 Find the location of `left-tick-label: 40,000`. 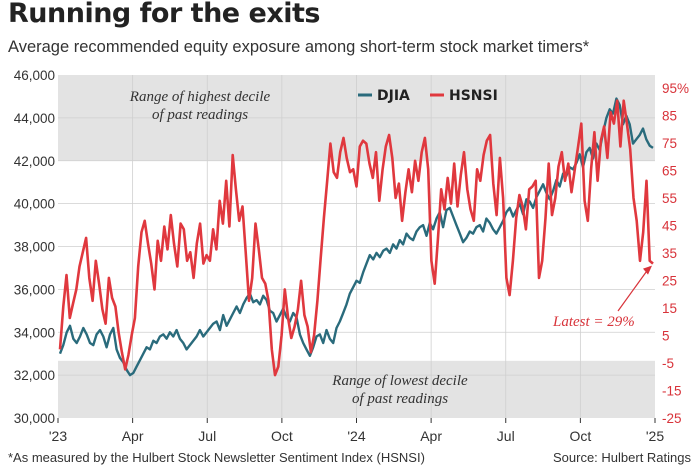

left-tick-label: 40,000 is located at coordinates (34, 204).